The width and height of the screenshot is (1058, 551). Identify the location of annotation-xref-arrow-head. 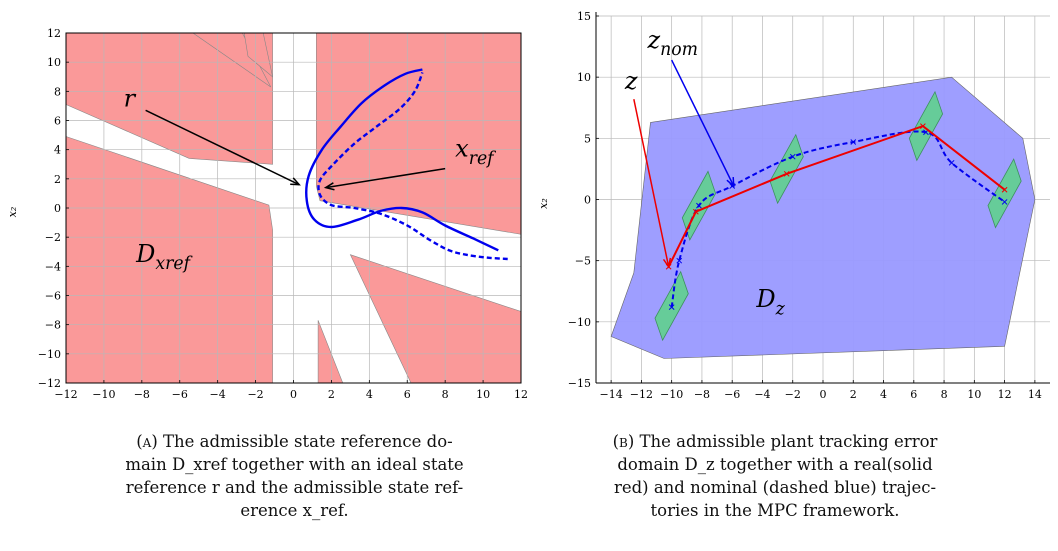
(329, 186).